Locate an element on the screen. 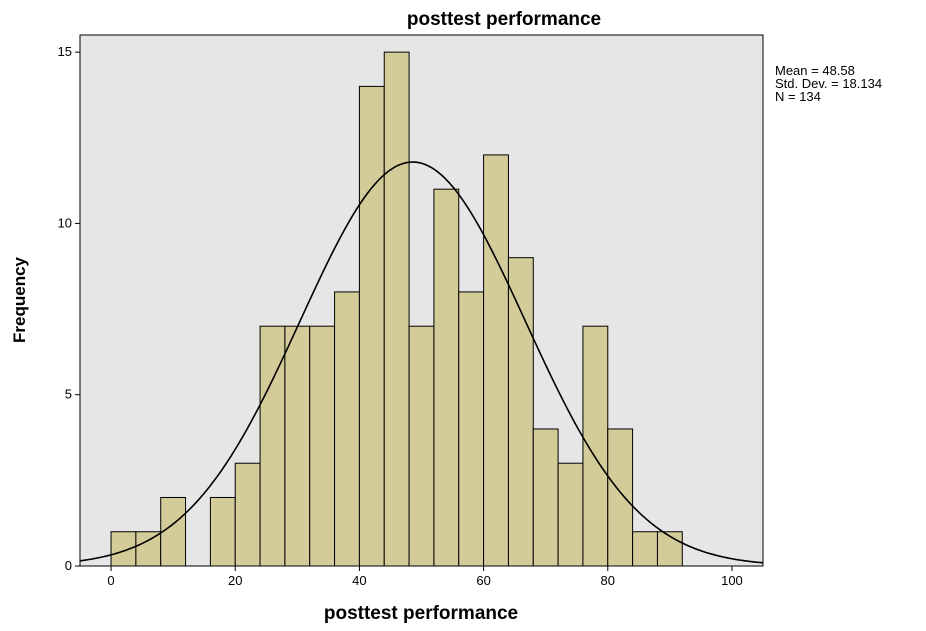 This screenshot has width=926, height=631. x-tick-label: 20 is located at coordinates (235, 580).